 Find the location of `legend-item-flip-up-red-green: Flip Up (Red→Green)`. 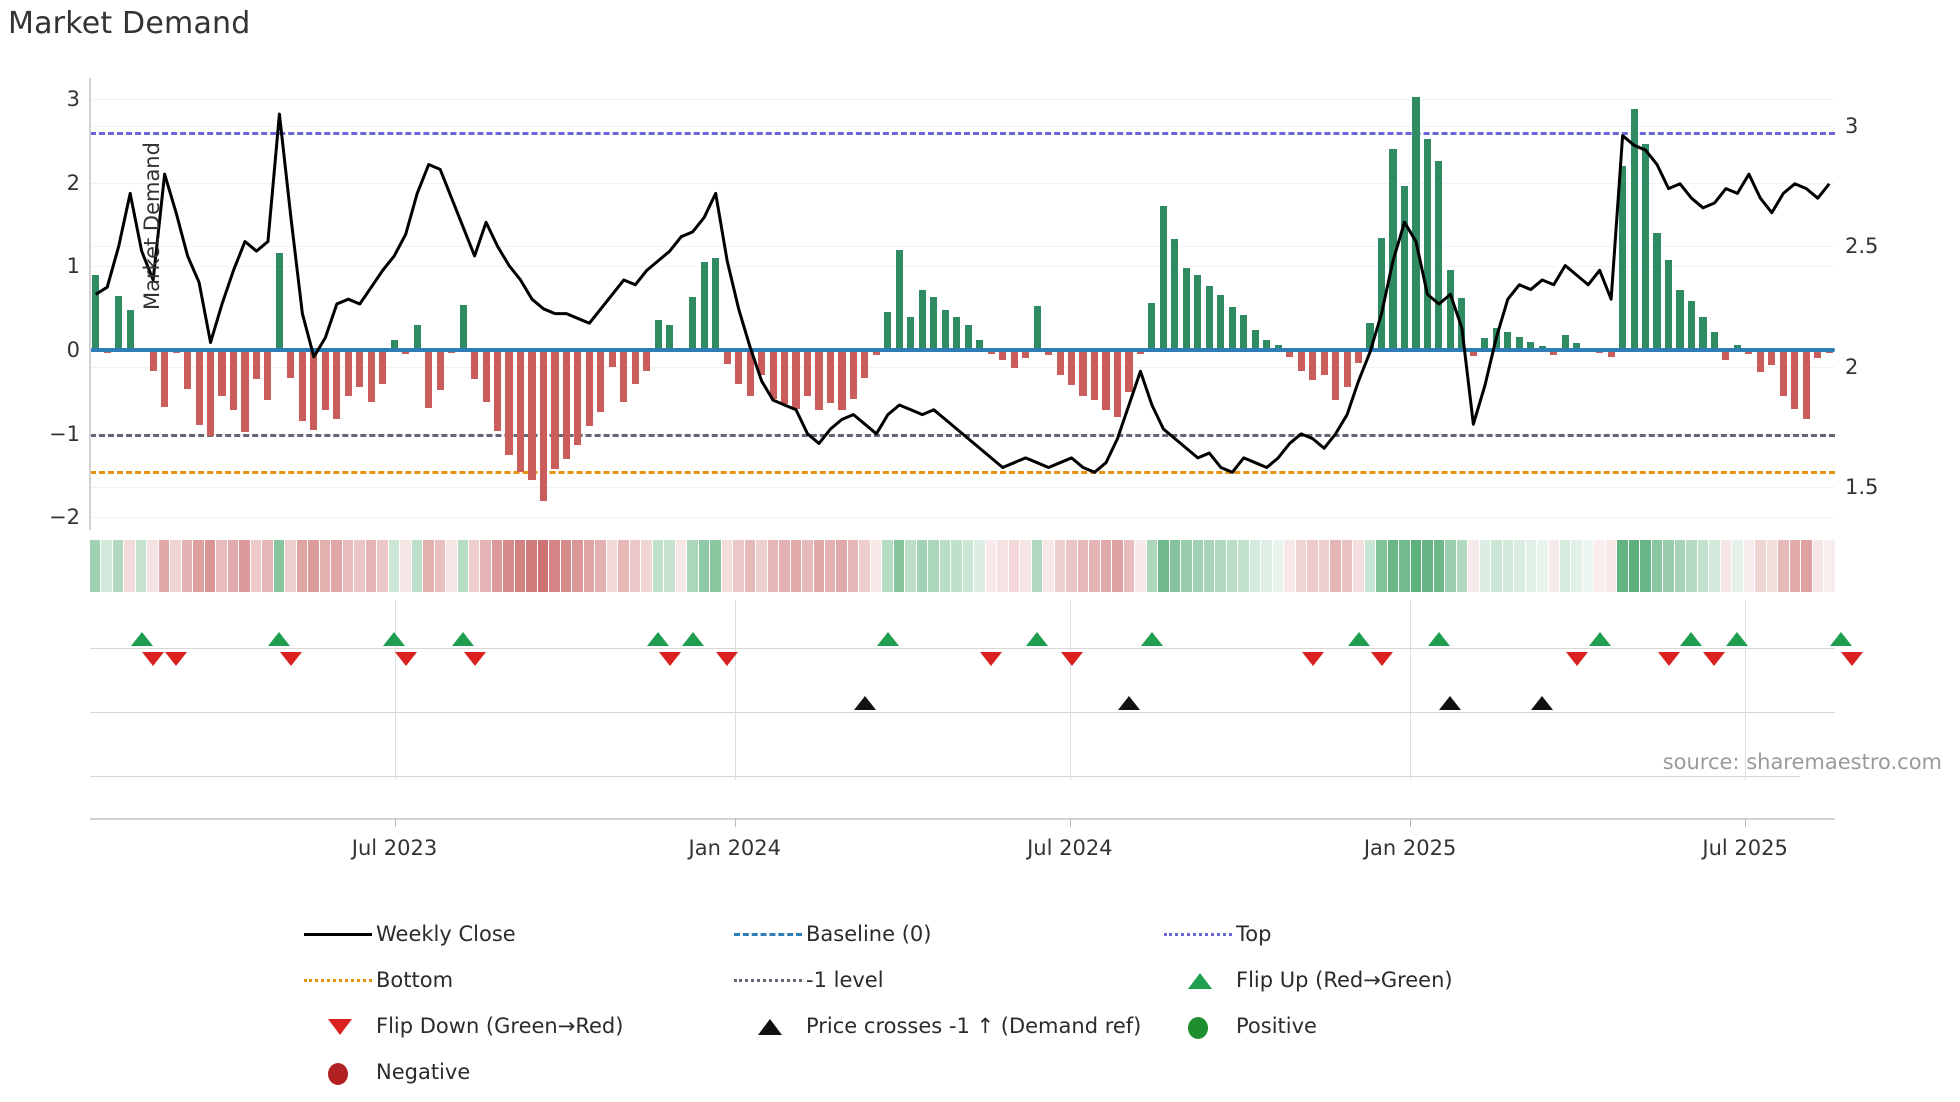

legend-item-flip-up-red-green: Flip Up (Red→Green) is located at coordinates (1375, 980).